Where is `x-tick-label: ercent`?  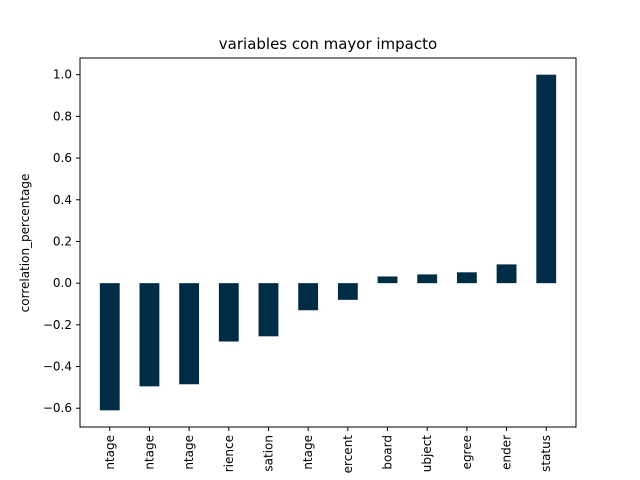 x-tick-label: ercent is located at coordinates (348, 454).